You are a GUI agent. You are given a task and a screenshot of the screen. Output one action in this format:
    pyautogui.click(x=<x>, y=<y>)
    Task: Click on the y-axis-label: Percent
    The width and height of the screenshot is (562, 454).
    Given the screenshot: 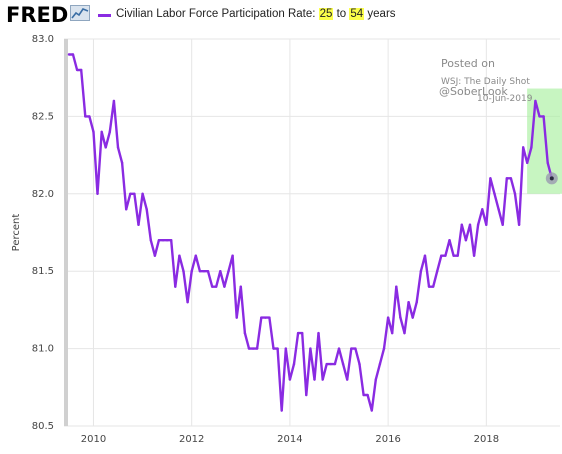 What is the action you would take?
    pyautogui.click(x=16, y=233)
    